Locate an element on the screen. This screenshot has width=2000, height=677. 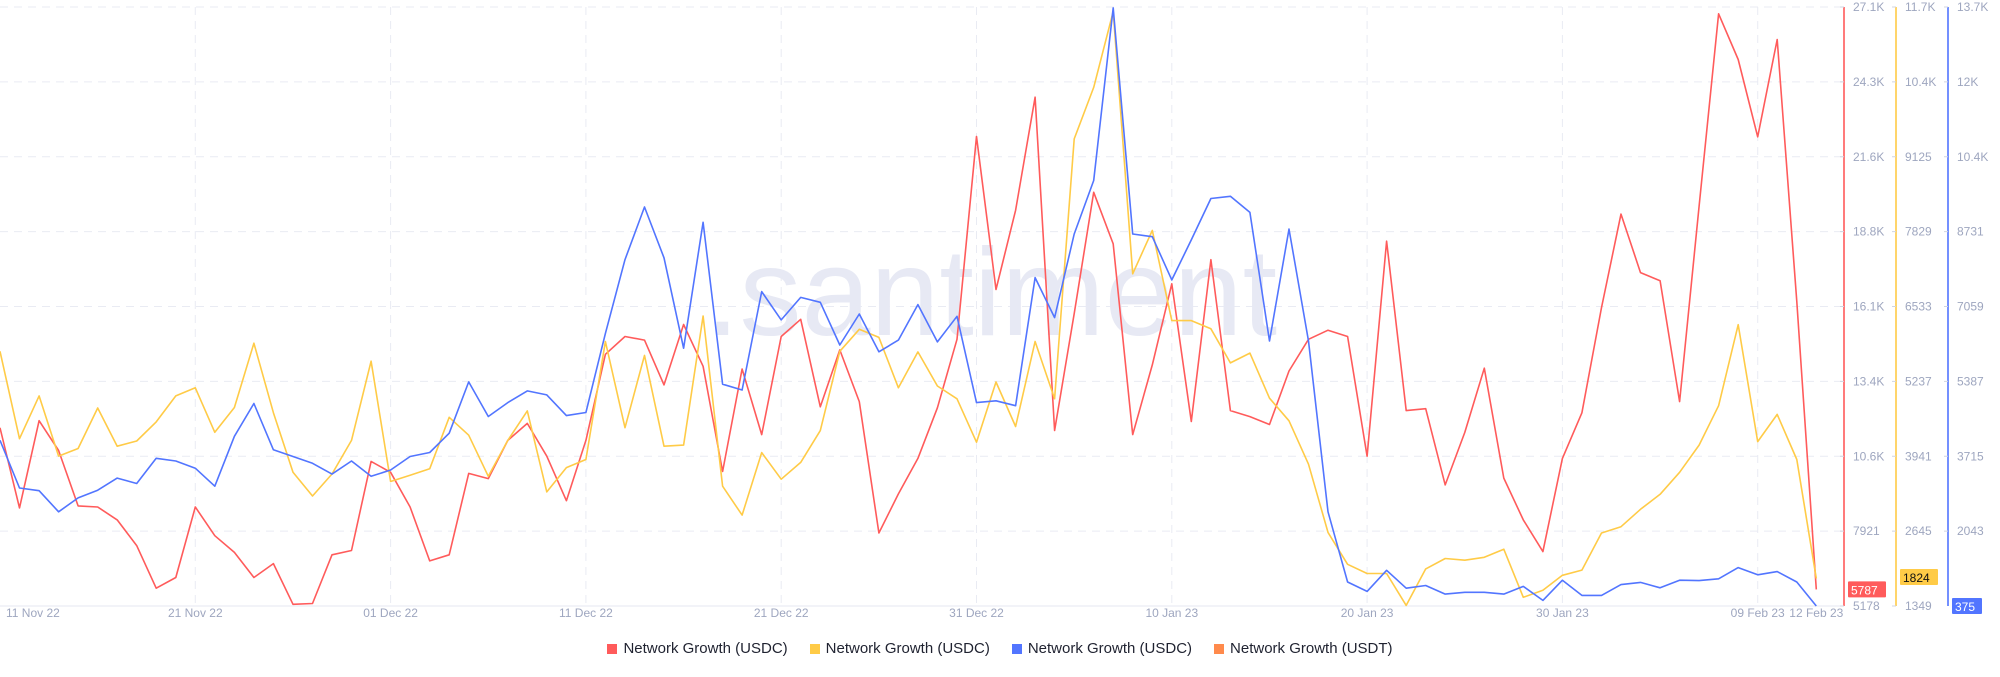
y-tick-label: 7921 is located at coordinates (1866, 531).